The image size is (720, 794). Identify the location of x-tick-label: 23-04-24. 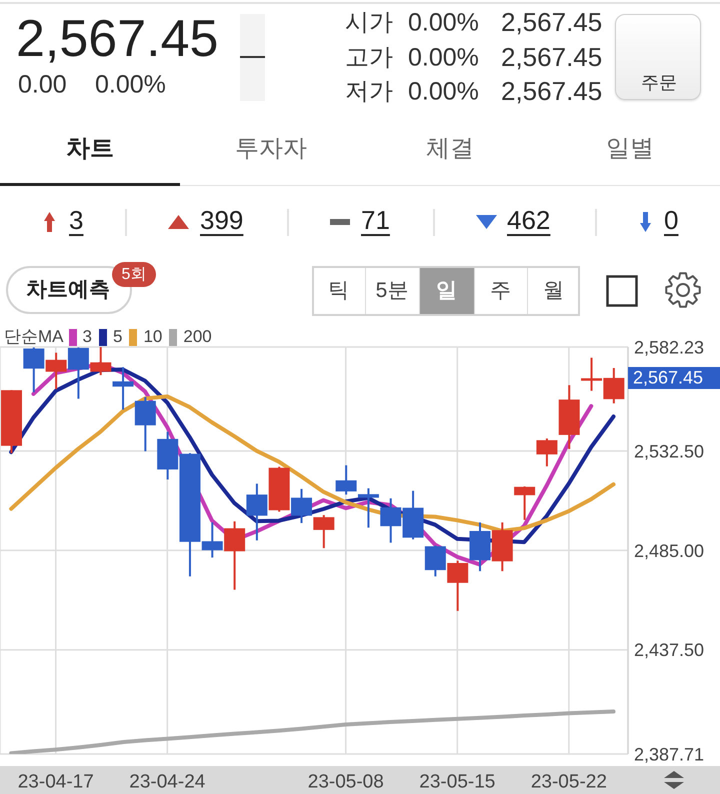
(167, 781).